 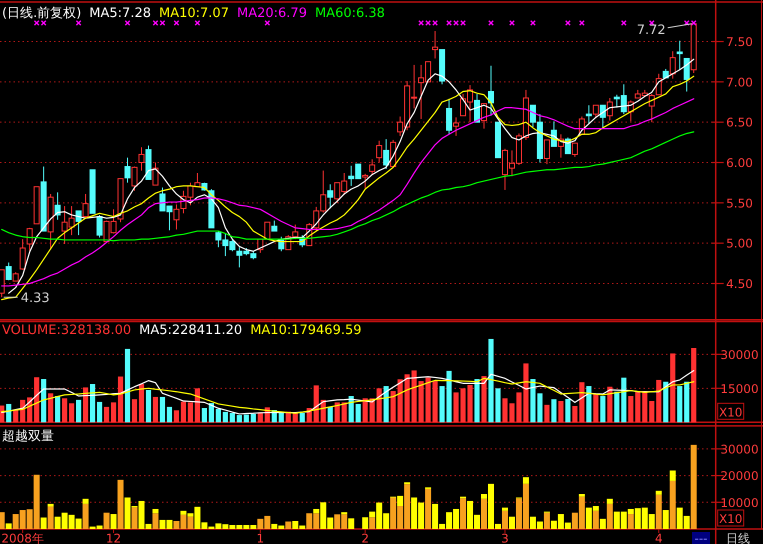 What do you see at coordinates (306, 330) in the screenshot?
I see `text: MA10:179469.59` at bounding box center [306, 330].